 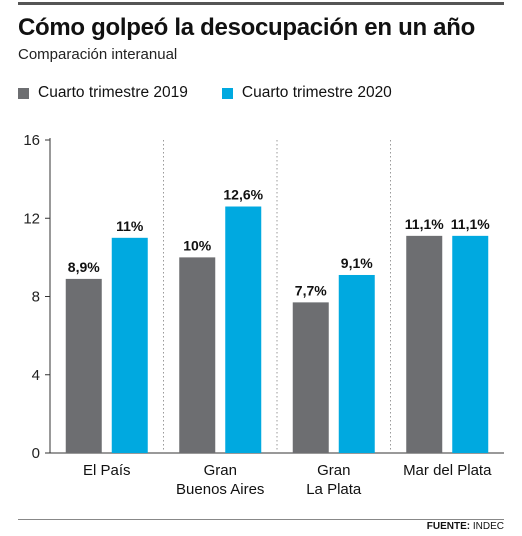 What do you see at coordinates (243, 195) in the screenshot?
I see `bar-value-label: 12,6%` at bounding box center [243, 195].